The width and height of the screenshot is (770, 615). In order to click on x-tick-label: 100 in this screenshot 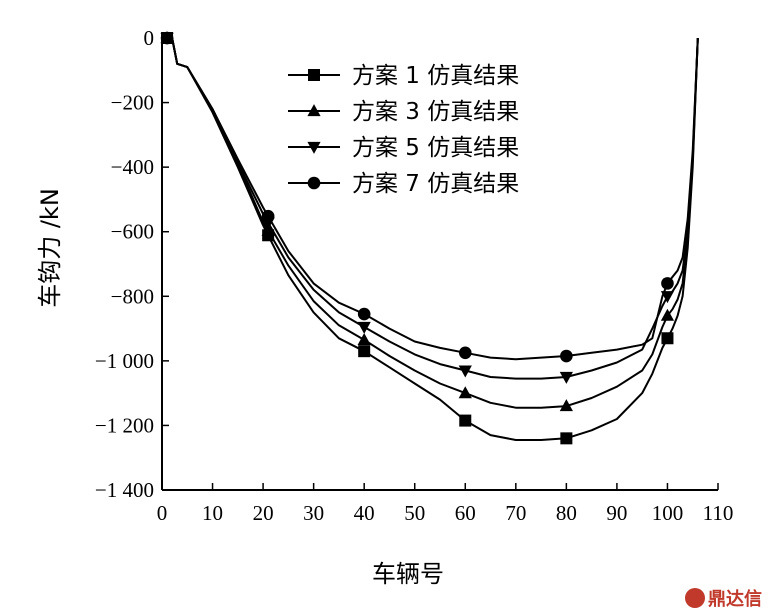, I will do `click(668, 513)`.